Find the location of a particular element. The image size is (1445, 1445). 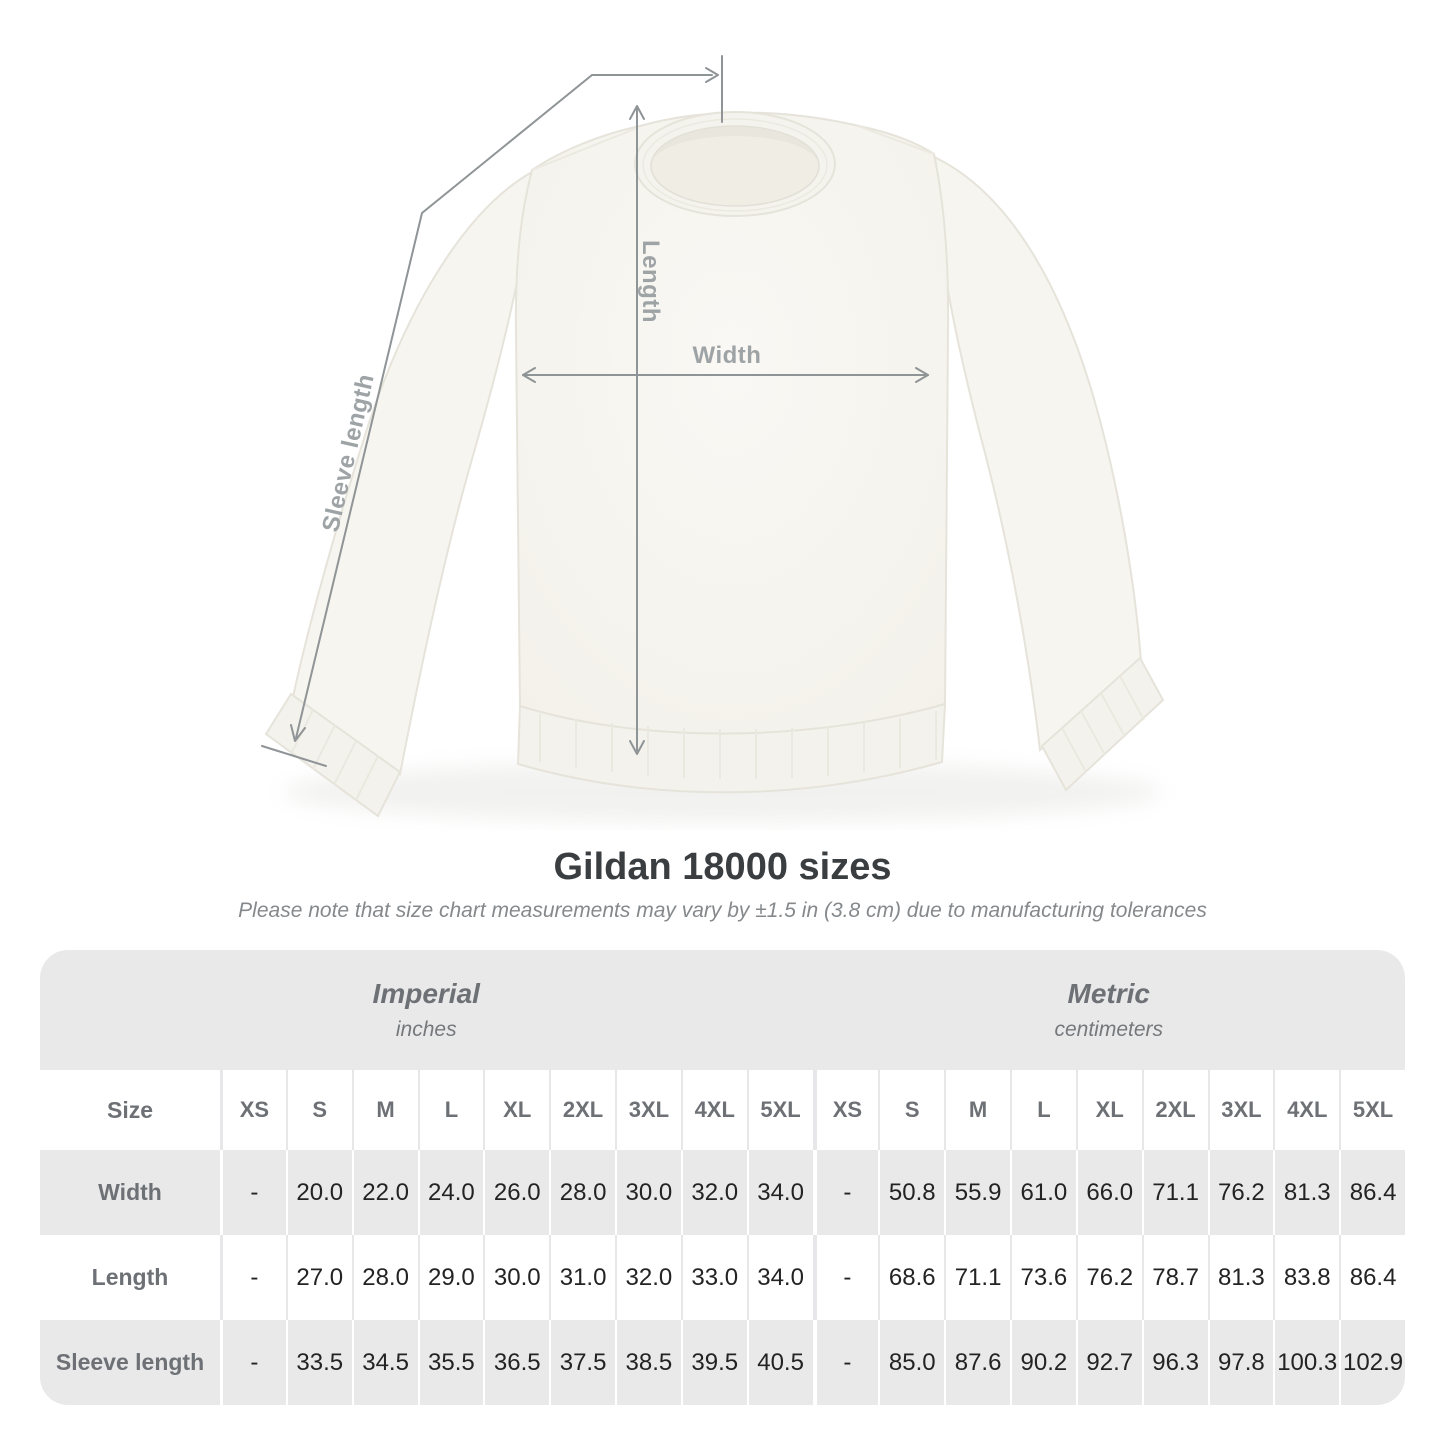

size-col-imperial-4xl: 4XL is located at coordinates (713, 1110).